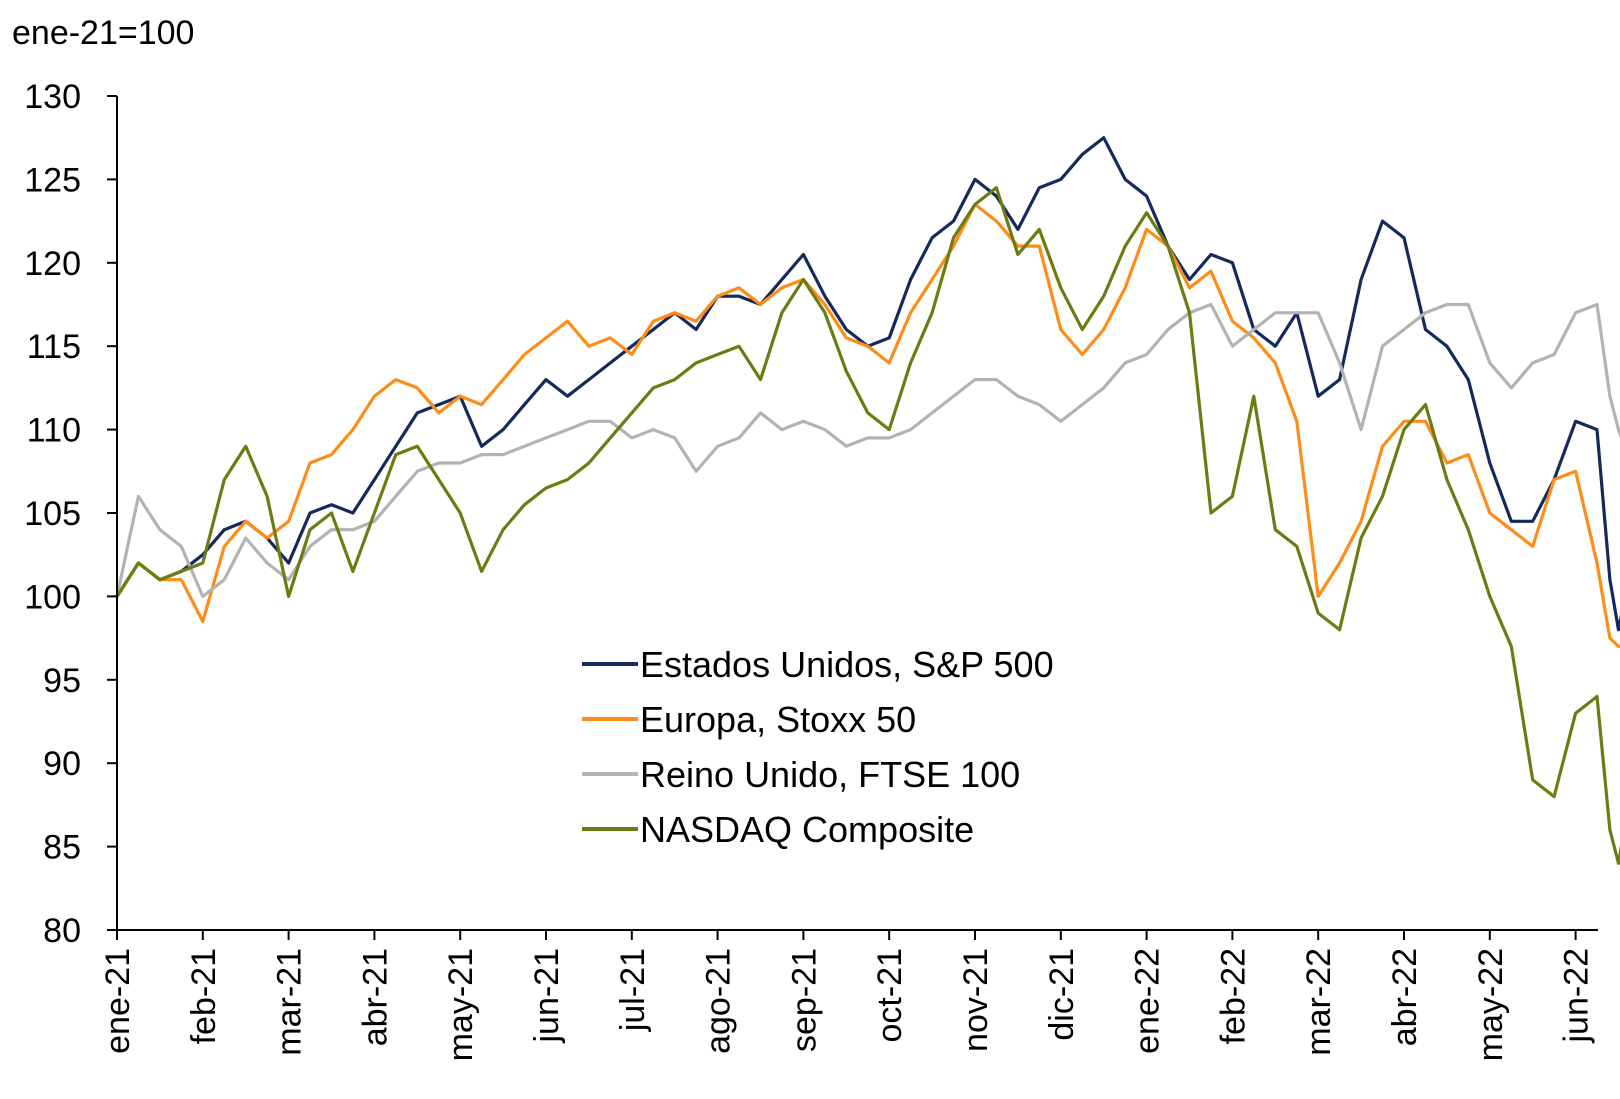  Describe the element at coordinates (1062, 994) in the screenshot. I see `x-tick-label: dic-21` at that location.